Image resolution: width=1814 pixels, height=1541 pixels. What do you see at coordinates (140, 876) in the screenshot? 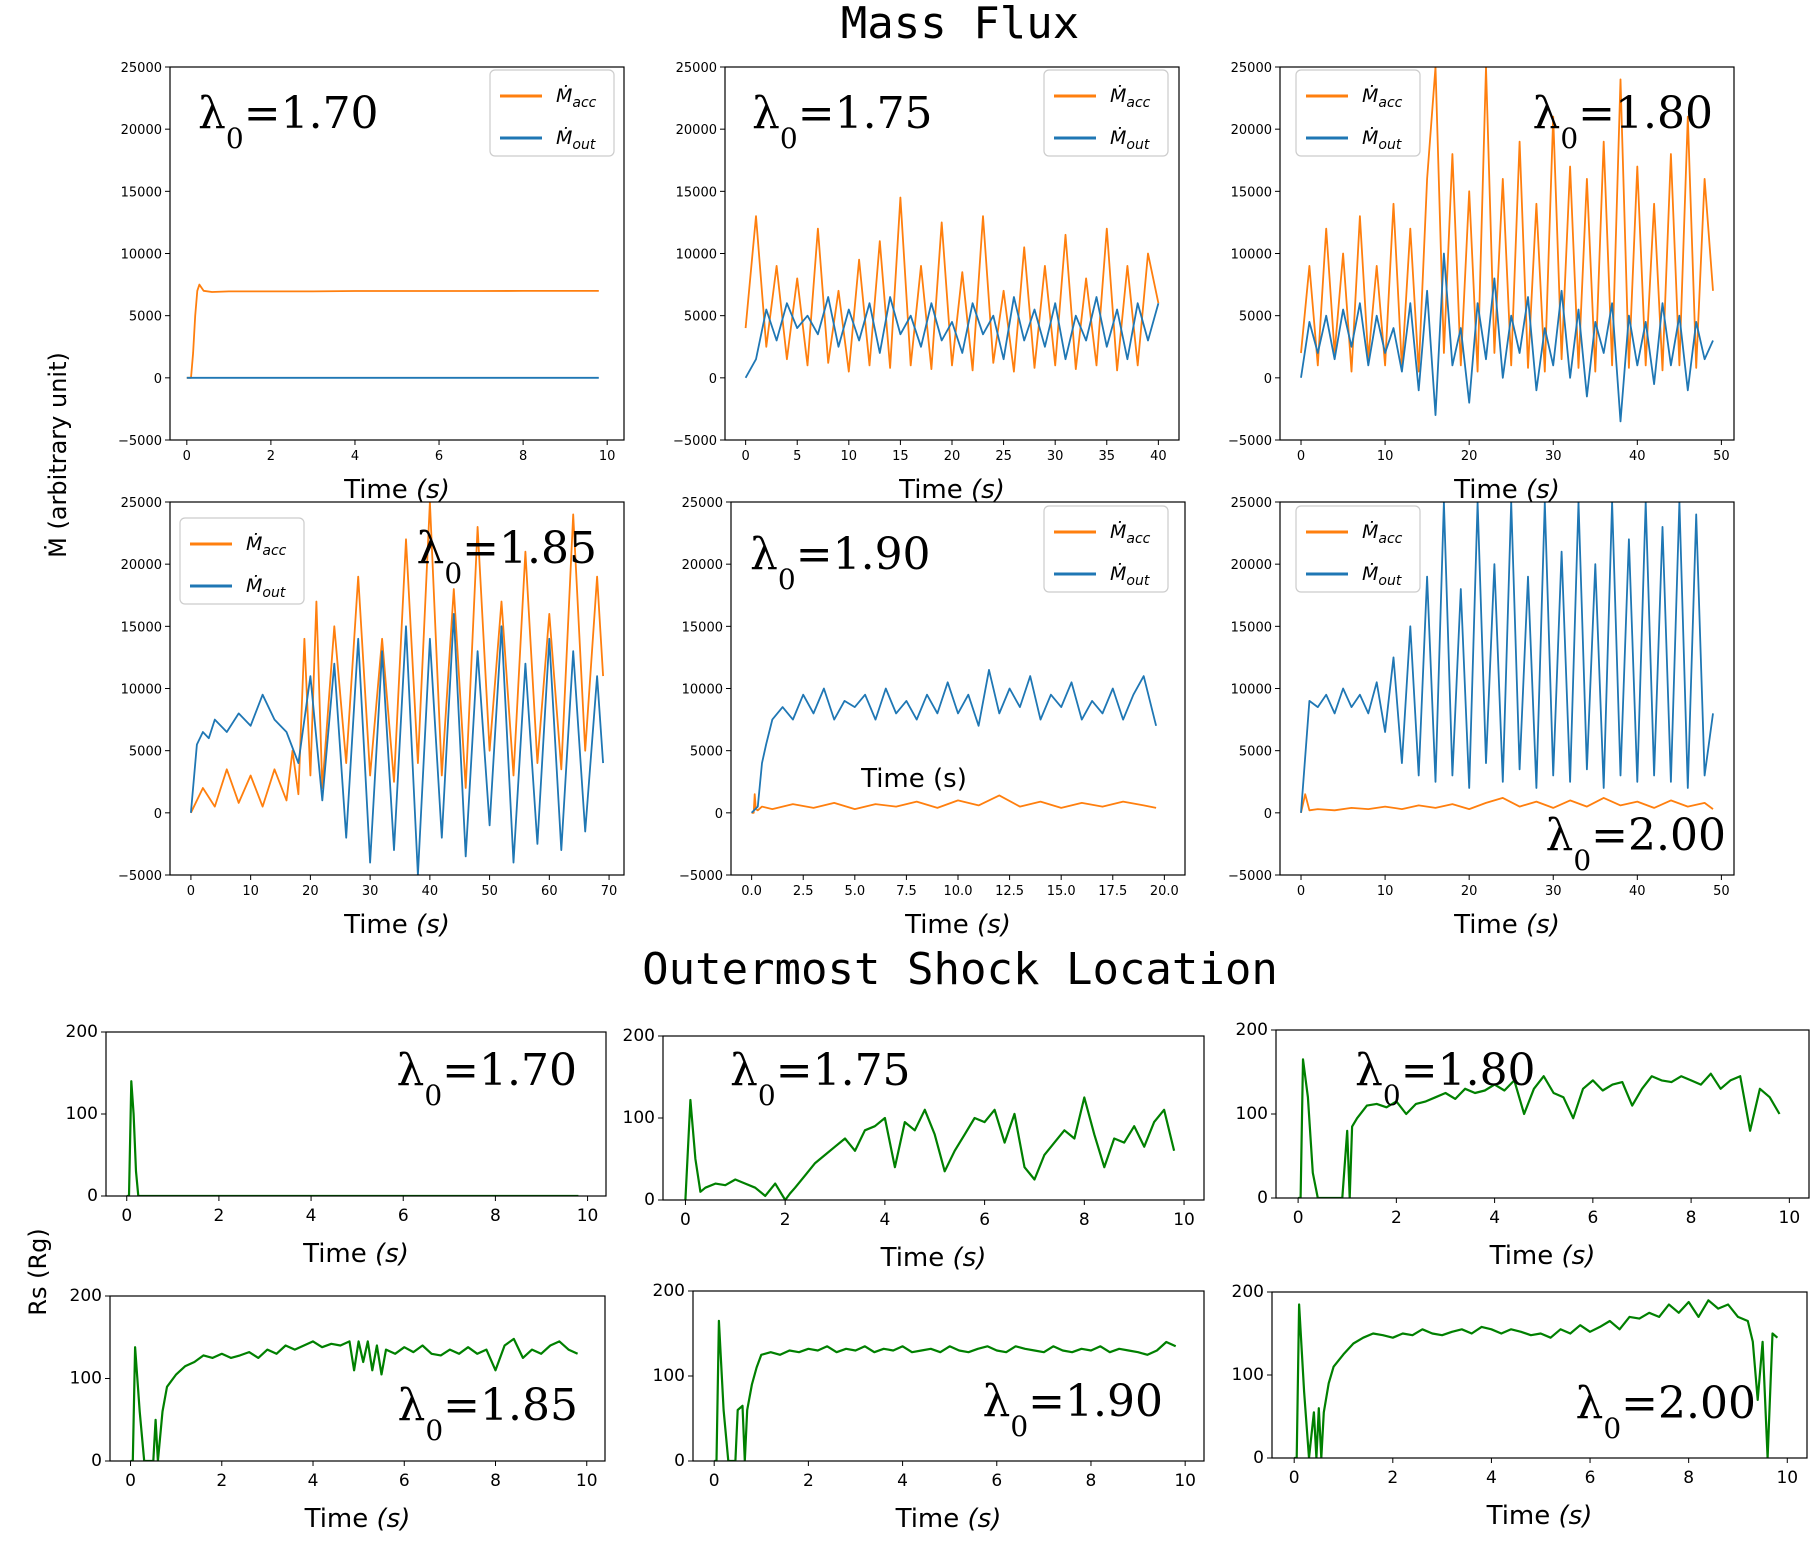
I see `y-tick-label: −5000` at bounding box center [140, 876].